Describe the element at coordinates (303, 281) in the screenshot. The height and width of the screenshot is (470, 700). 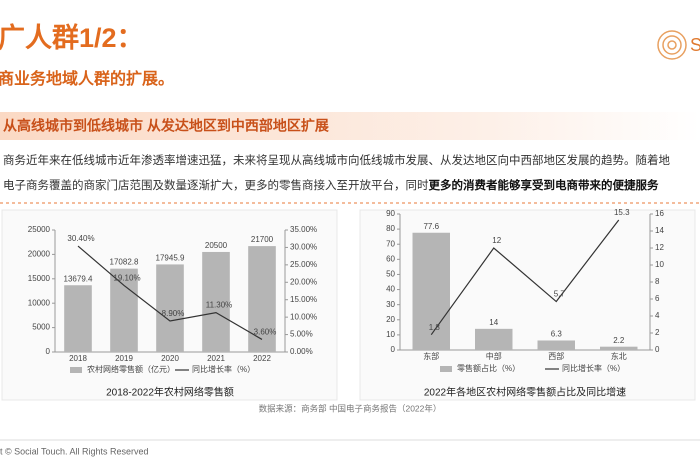
I see `y2-tick-label: 20.00%` at that location.